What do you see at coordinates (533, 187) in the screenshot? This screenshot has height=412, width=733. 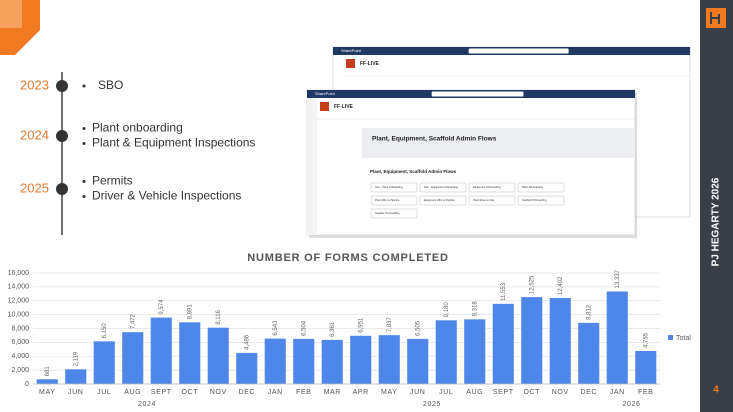 I see `flow-button-label: Plant Off-boarding` at bounding box center [533, 187].